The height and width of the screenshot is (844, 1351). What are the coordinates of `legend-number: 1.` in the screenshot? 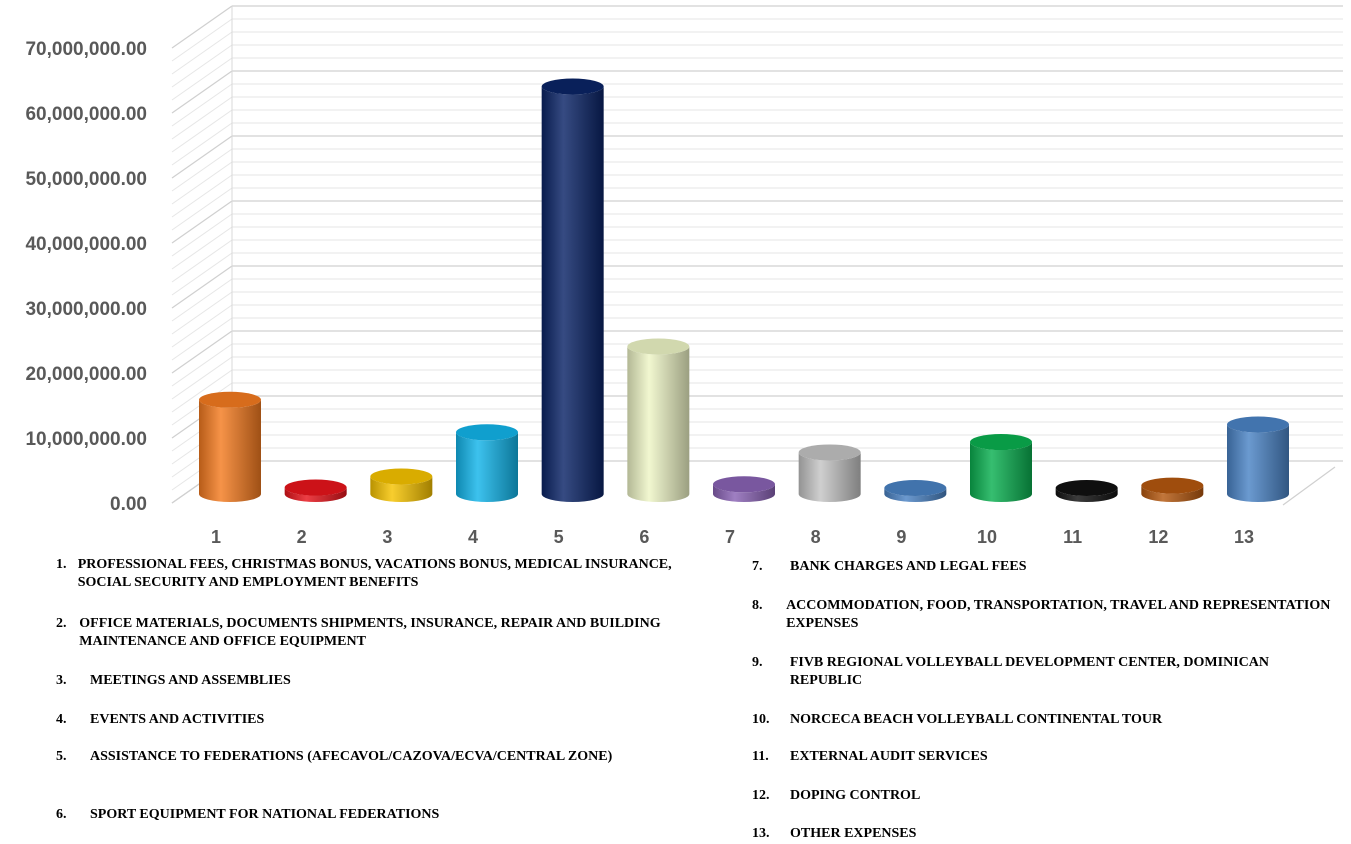 It's located at (61, 564).